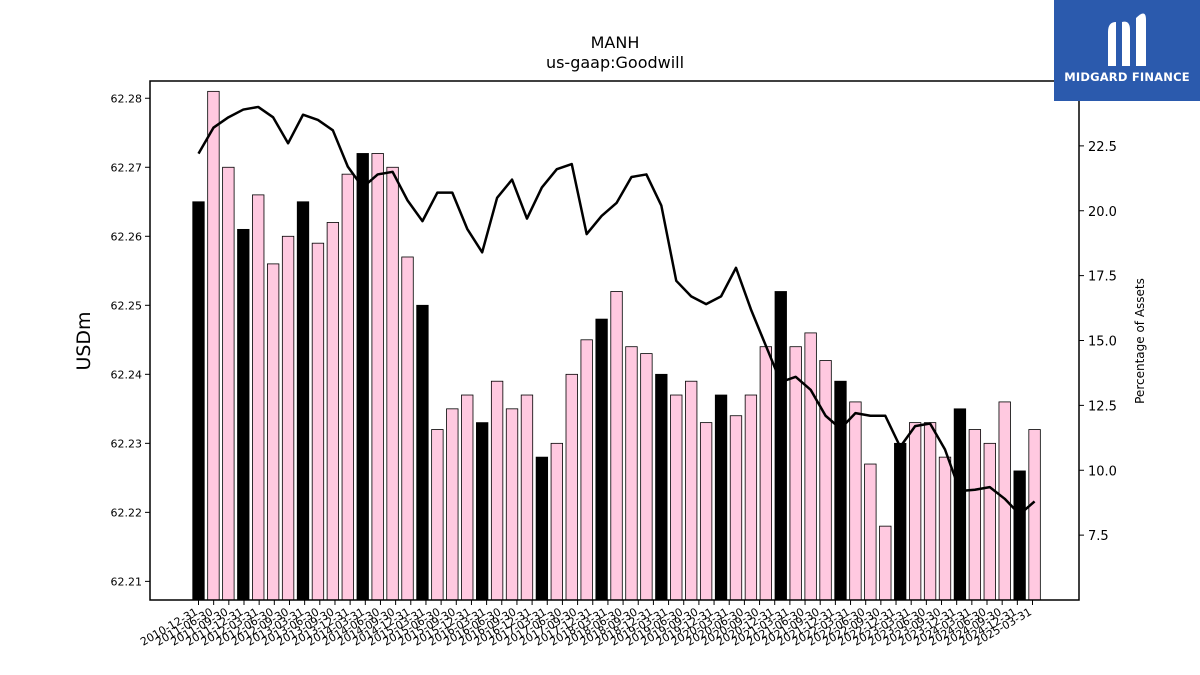 This screenshot has width=1200, height=675. What do you see at coordinates (615, 62) in the screenshot?
I see `chart-subtitle: us-gaap:Goodwill` at bounding box center [615, 62].